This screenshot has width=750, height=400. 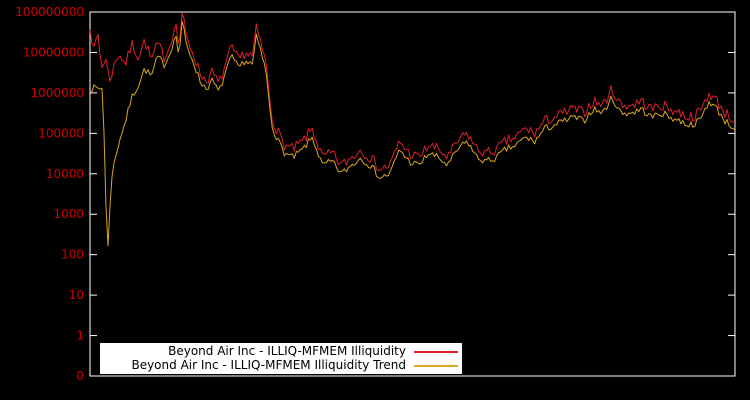 I want to click on legend-entry-illiquidity: Beyond Air Inc - ILLIQ-MFMEM Illiquidity, so click(x=281, y=351).